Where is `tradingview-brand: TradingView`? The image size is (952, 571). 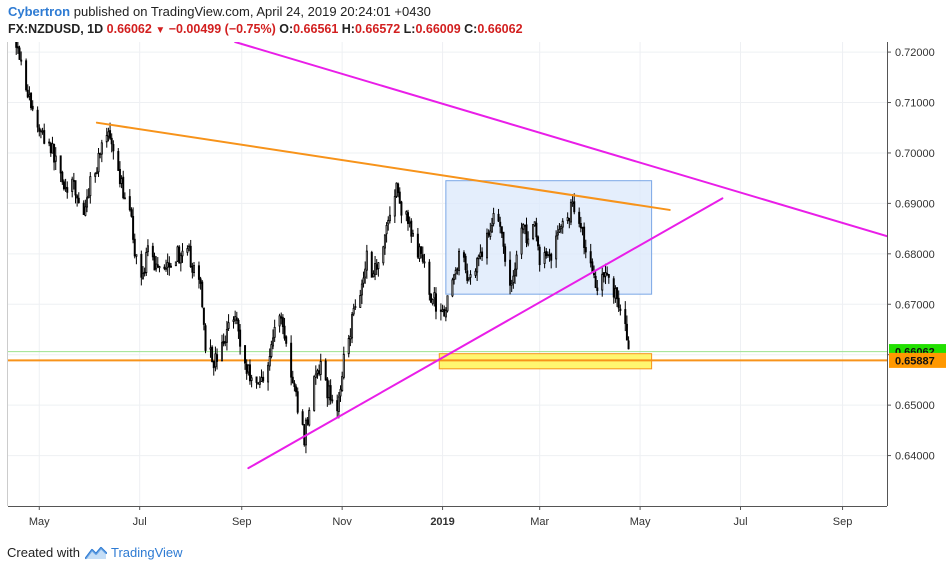 tradingview-brand: TradingView is located at coordinates (146, 552).